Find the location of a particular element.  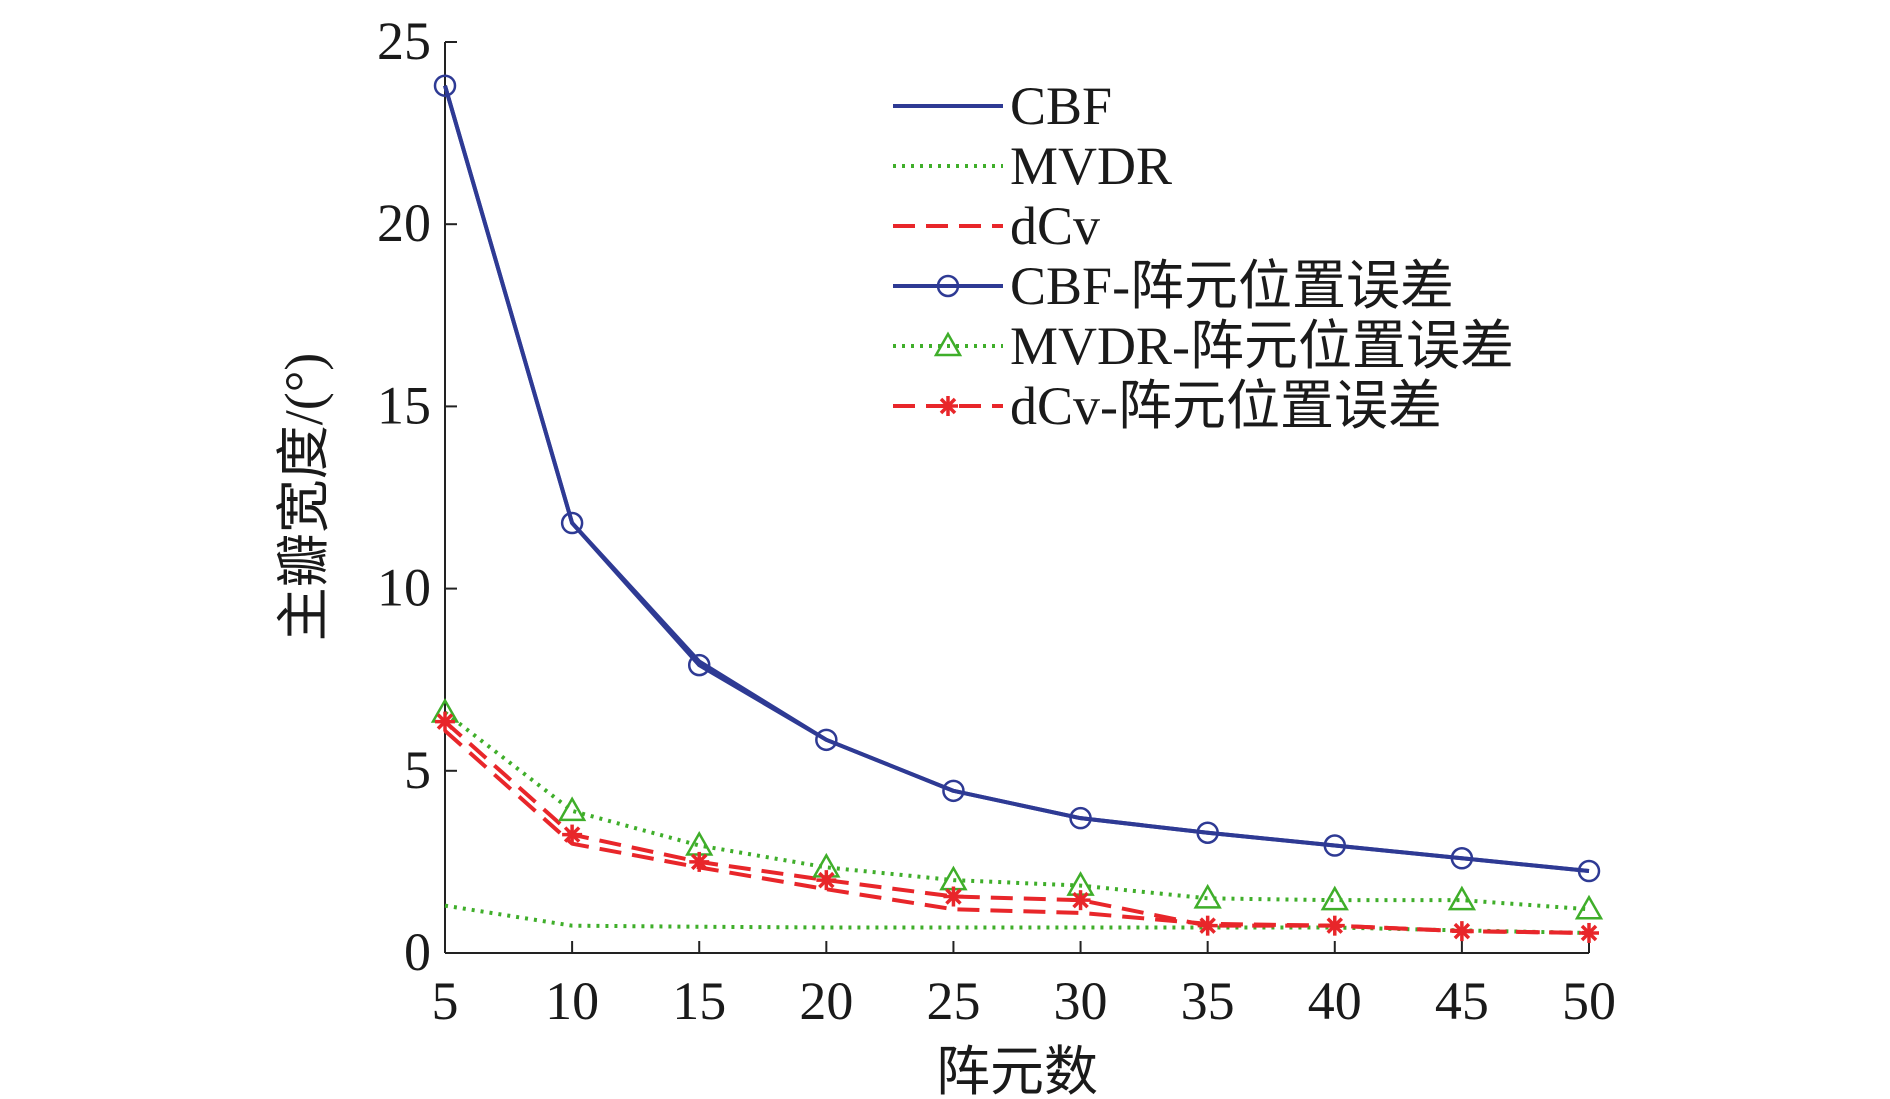

x-tick-label: 25 is located at coordinates (953, 1001).